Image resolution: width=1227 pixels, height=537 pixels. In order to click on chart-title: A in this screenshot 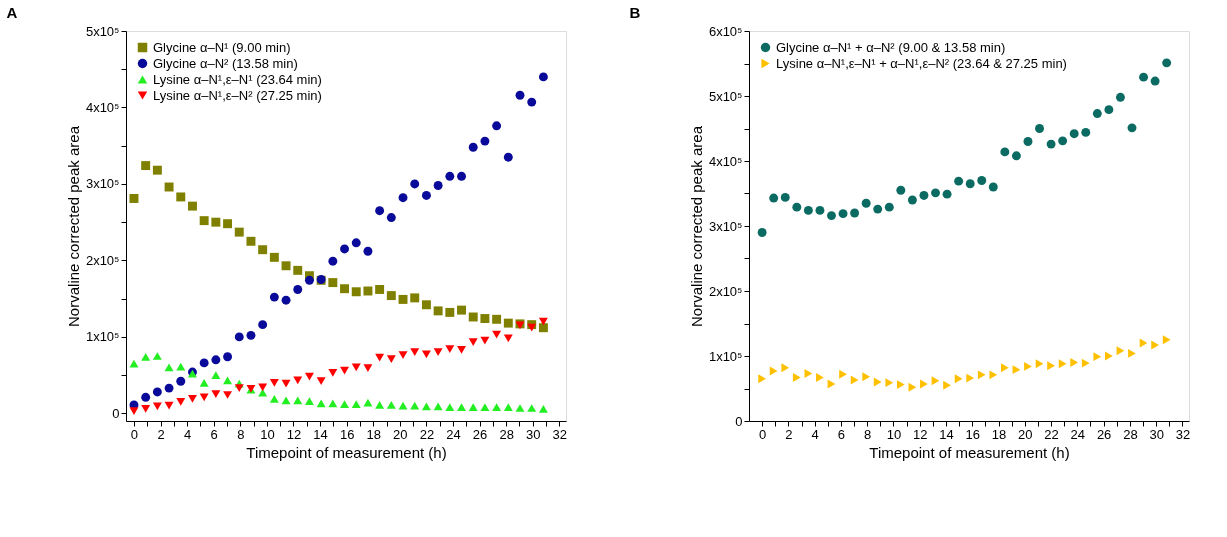, I will do `click(12, 12)`.